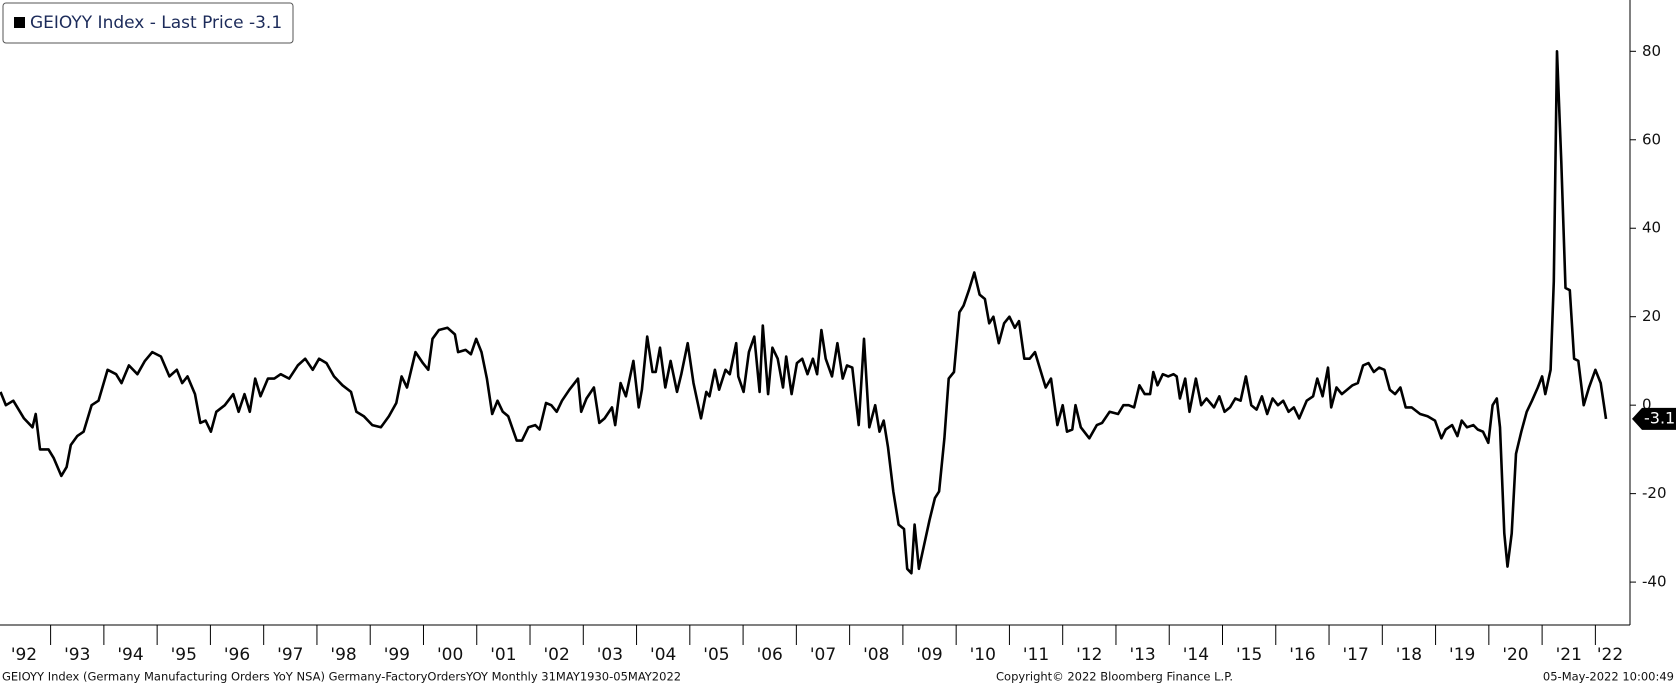 This screenshot has width=1676, height=685. What do you see at coordinates (1647, 405) in the screenshot?
I see `y-tick-label: 0` at bounding box center [1647, 405].